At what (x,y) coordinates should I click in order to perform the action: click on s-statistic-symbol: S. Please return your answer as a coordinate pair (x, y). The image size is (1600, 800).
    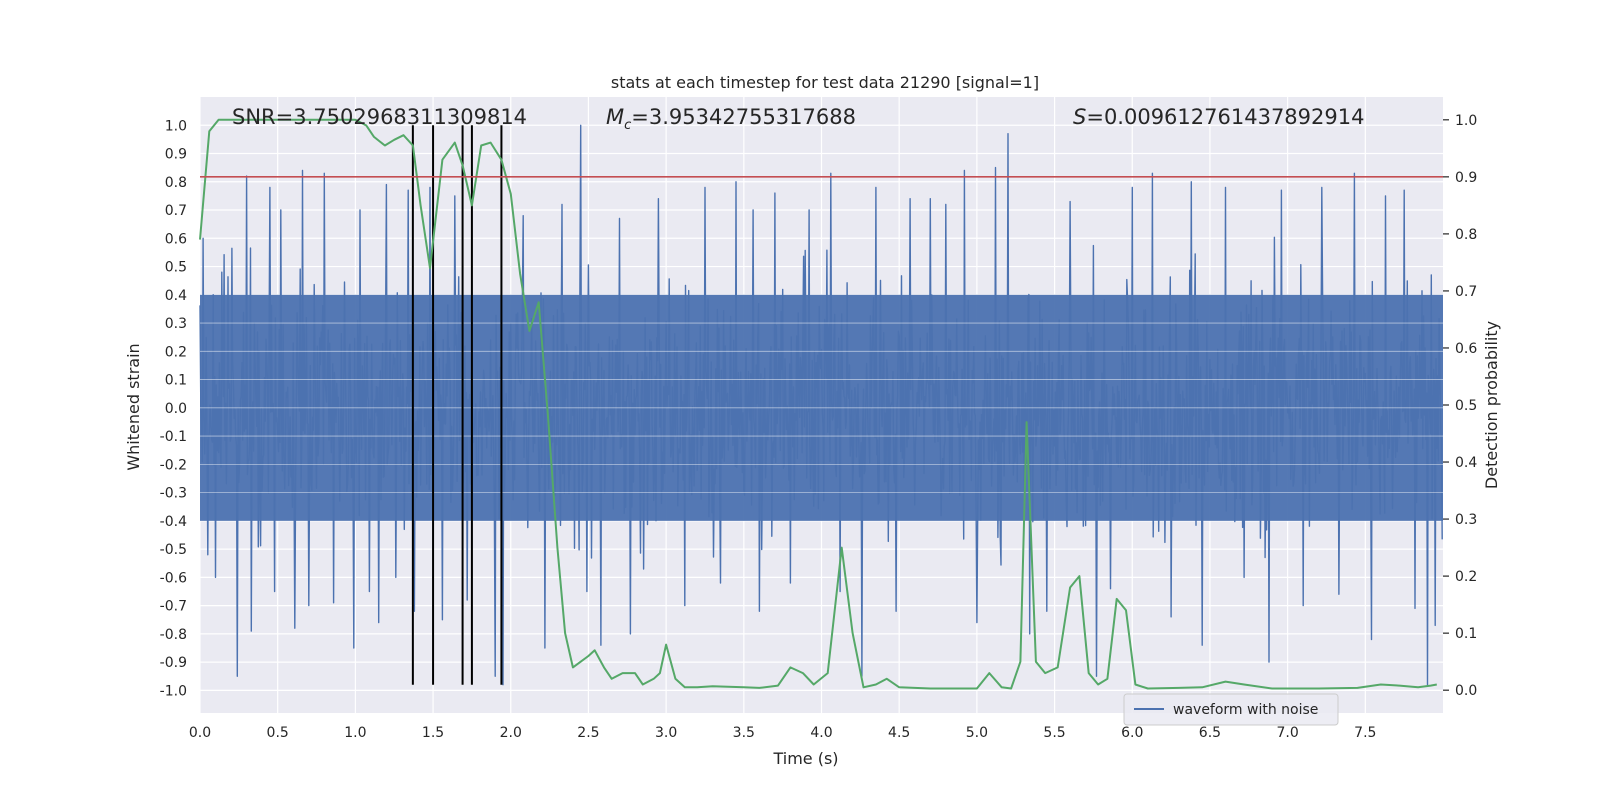
    Looking at the image, I should click on (1079, 117).